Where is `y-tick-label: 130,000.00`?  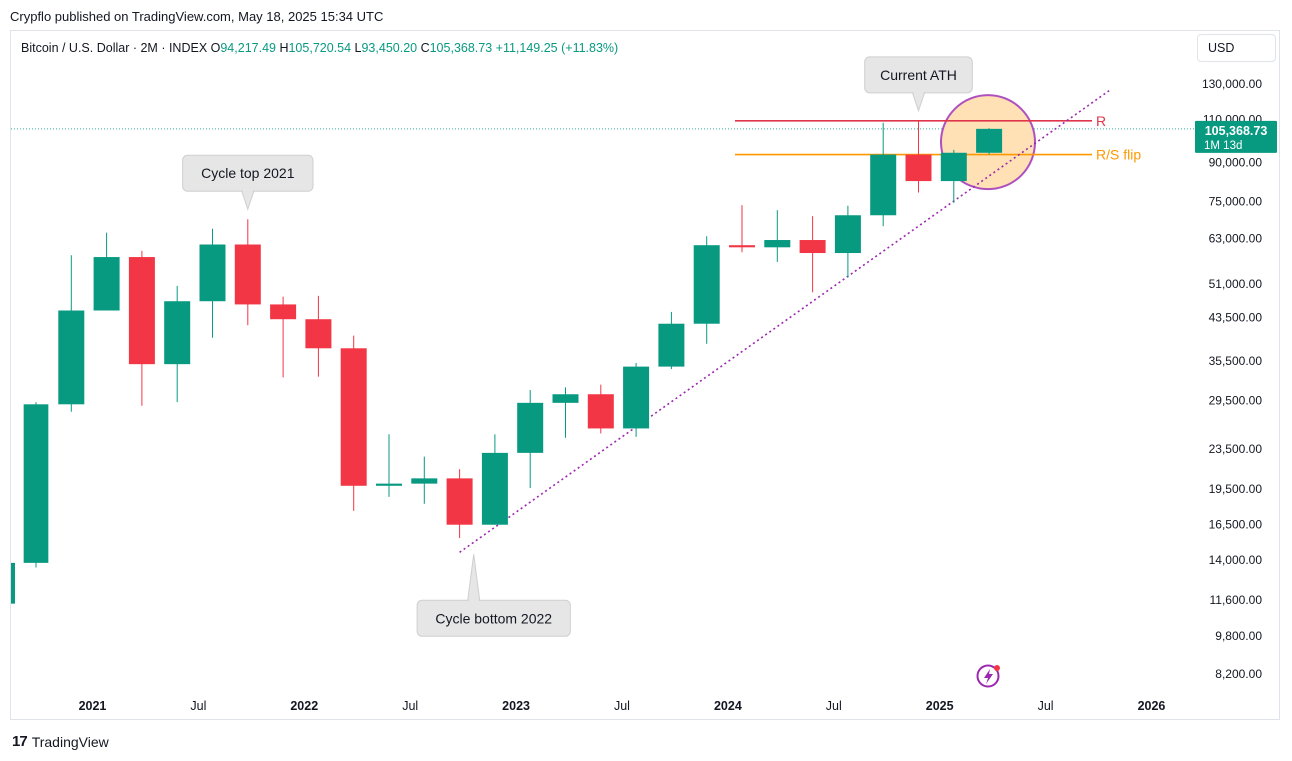 y-tick-label: 130,000.00 is located at coordinates (1232, 84).